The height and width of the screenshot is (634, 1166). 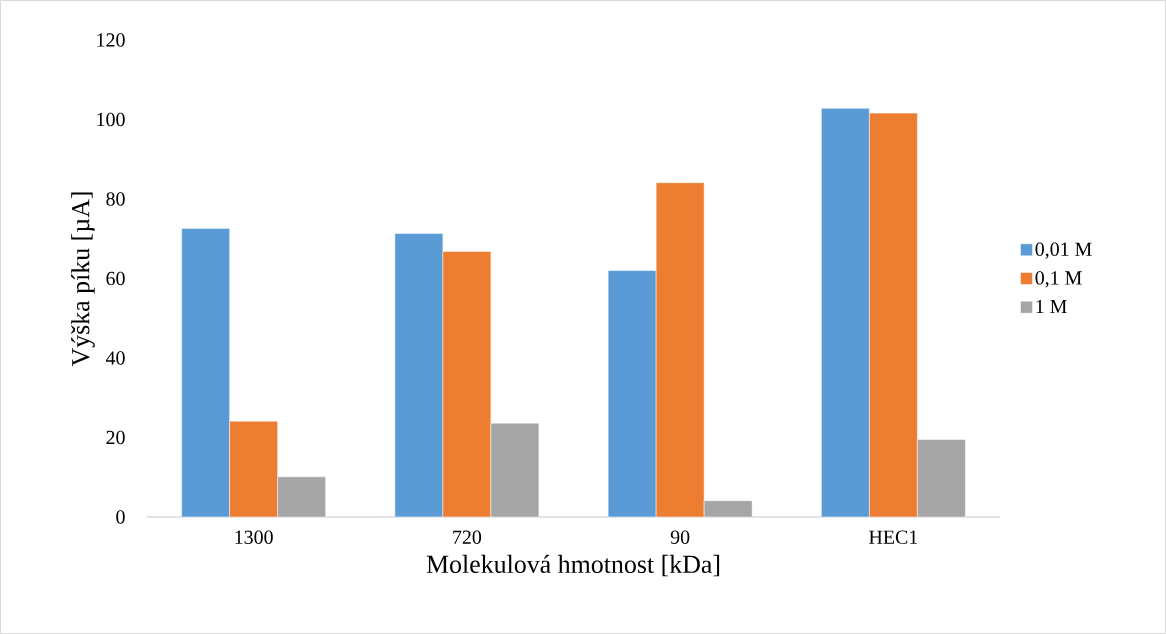 I want to click on x-tick-label: HEC1, so click(x=893, y=537).